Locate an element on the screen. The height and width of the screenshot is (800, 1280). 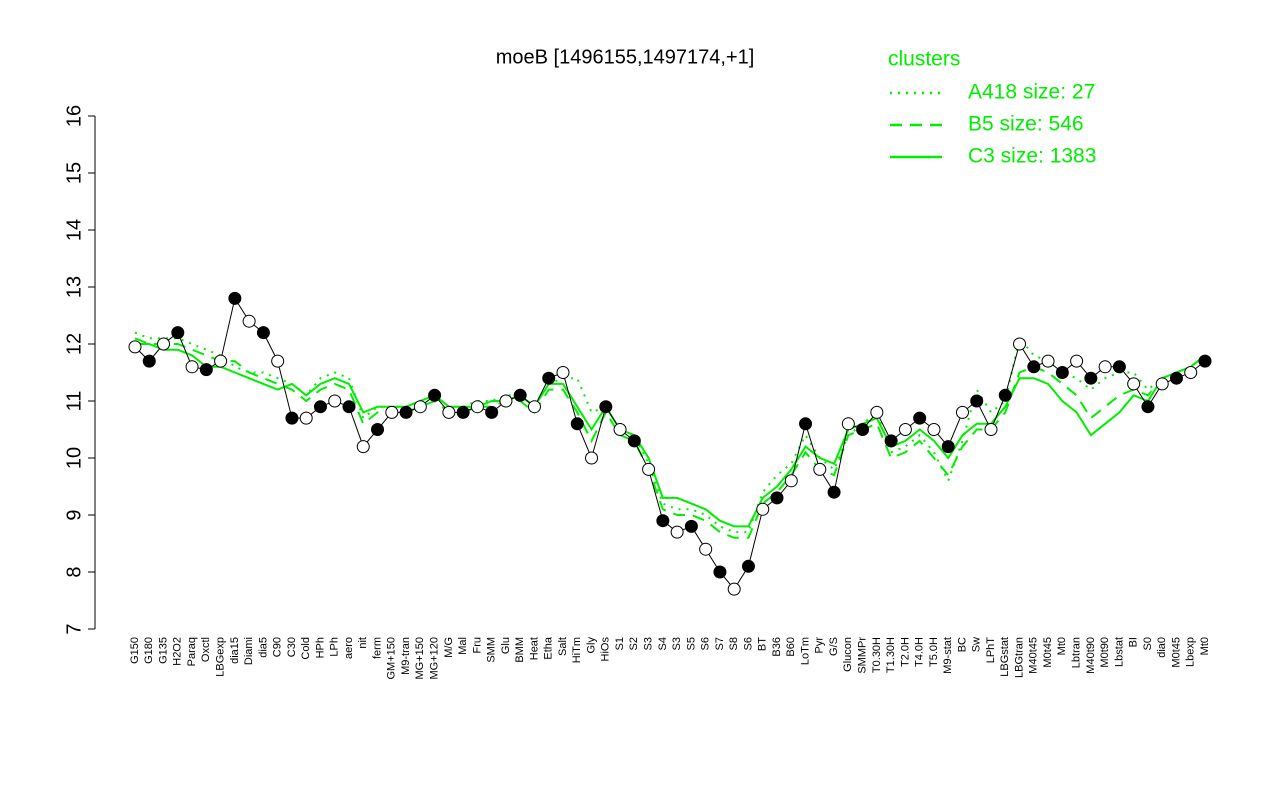
x-tick-label: M0t45 is located at coordinates (1176, 652).